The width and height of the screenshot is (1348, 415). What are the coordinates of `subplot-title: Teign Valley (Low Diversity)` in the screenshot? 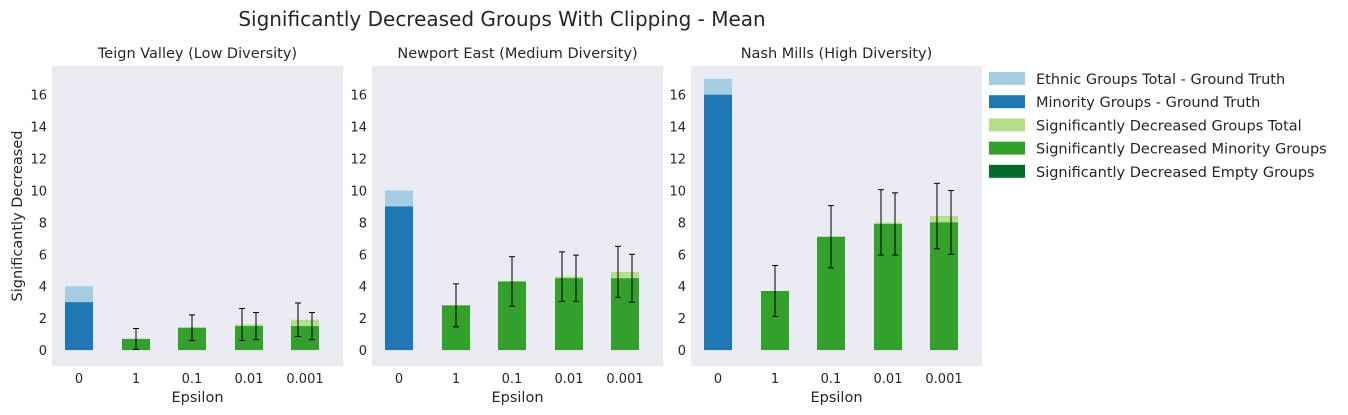 It's located at (197, 54).